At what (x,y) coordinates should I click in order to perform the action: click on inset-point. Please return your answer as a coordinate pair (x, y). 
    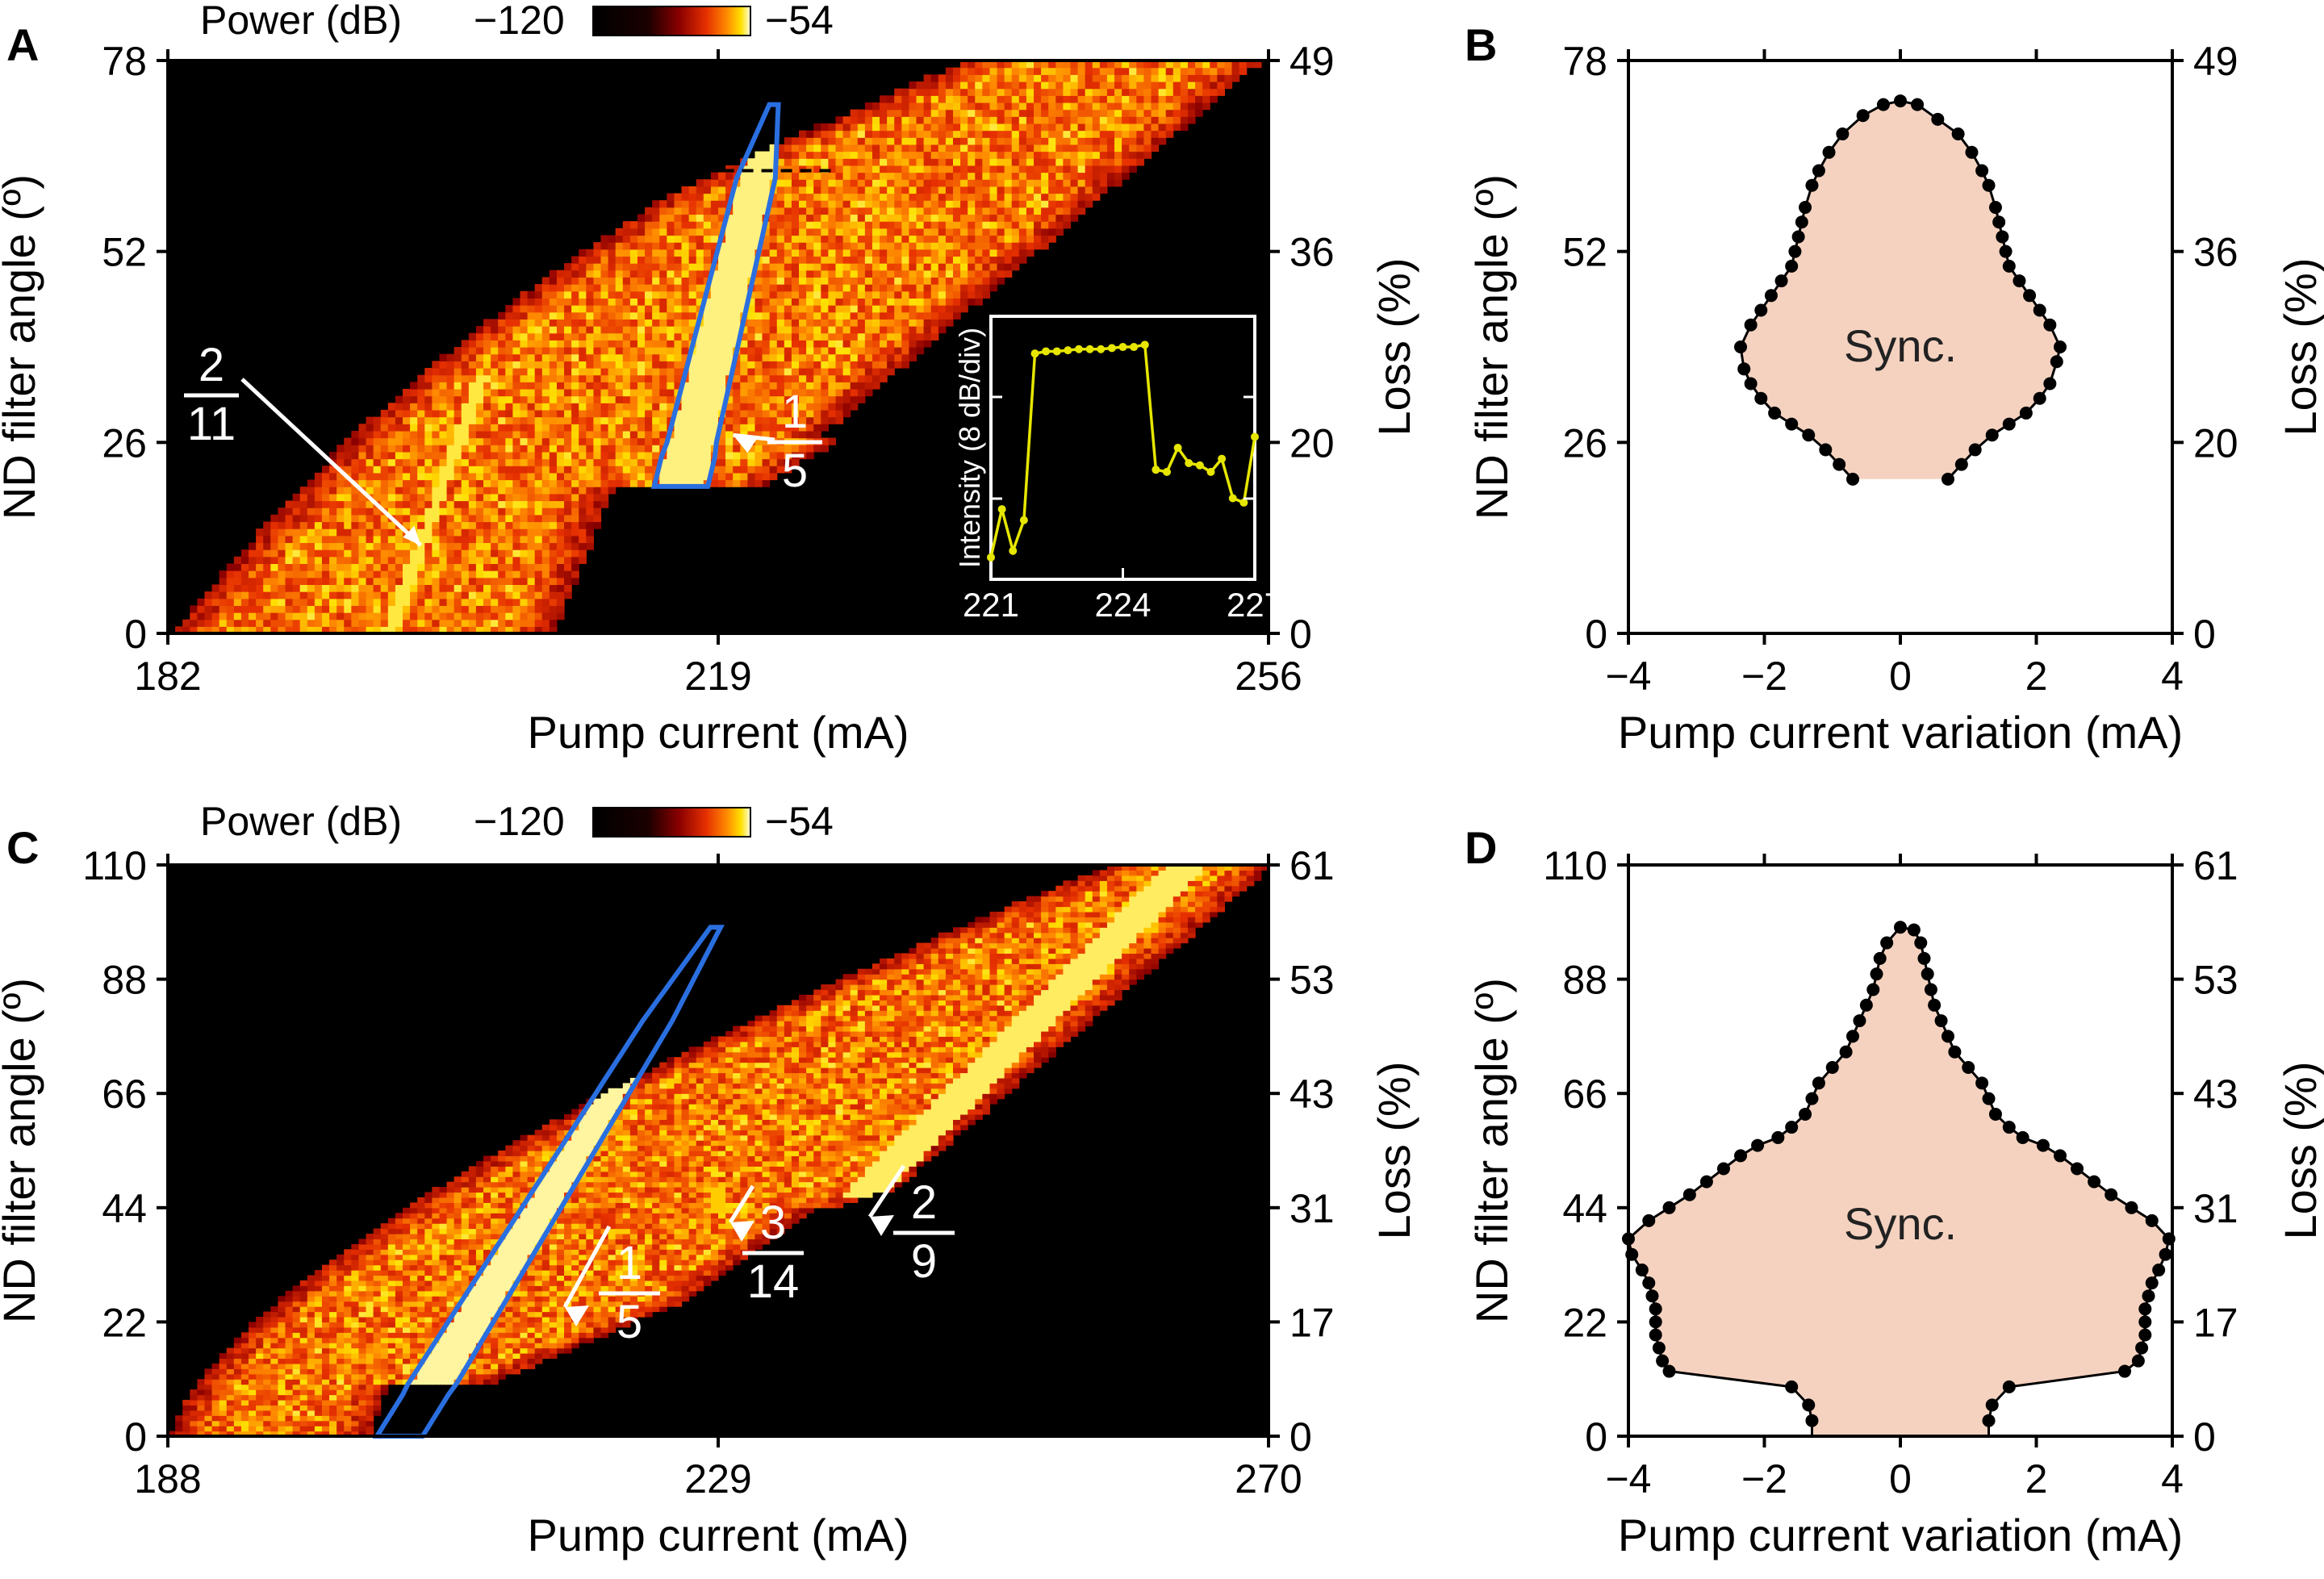
    Looking at the image, I should click on (1167, 472).